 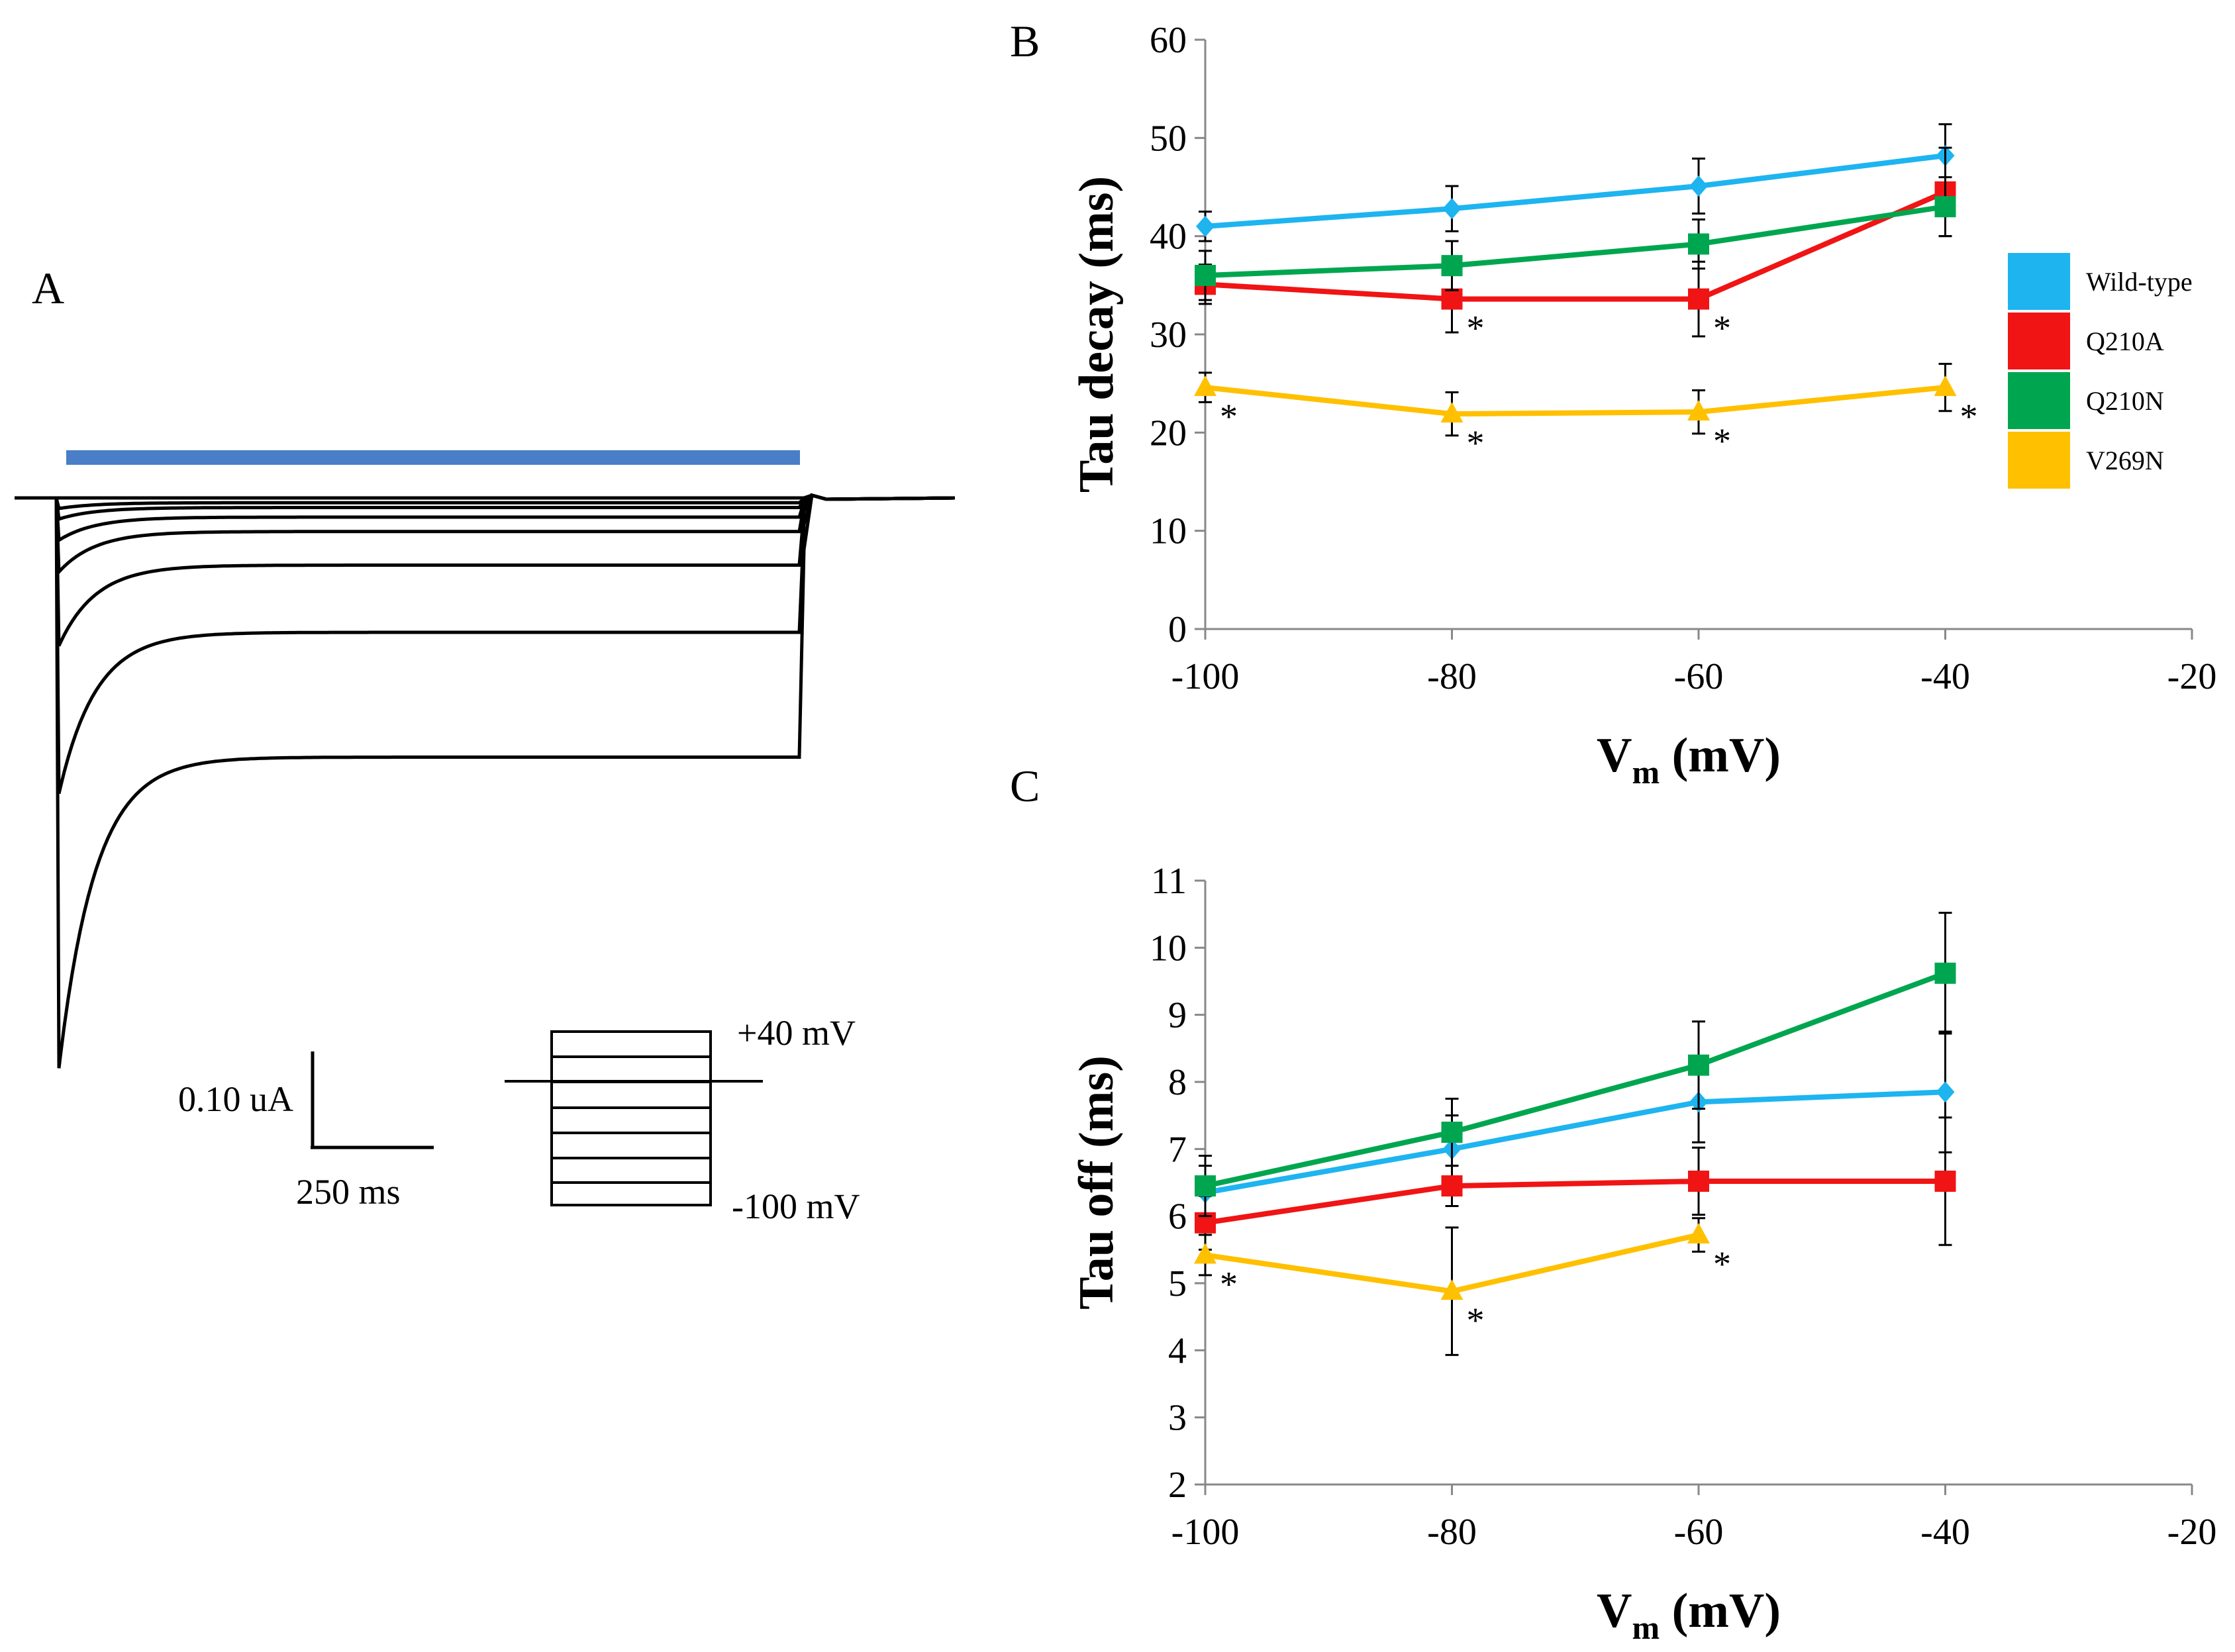 I want to click on panel-b-y-tick-label: 0, so click(x=1177, y=629).